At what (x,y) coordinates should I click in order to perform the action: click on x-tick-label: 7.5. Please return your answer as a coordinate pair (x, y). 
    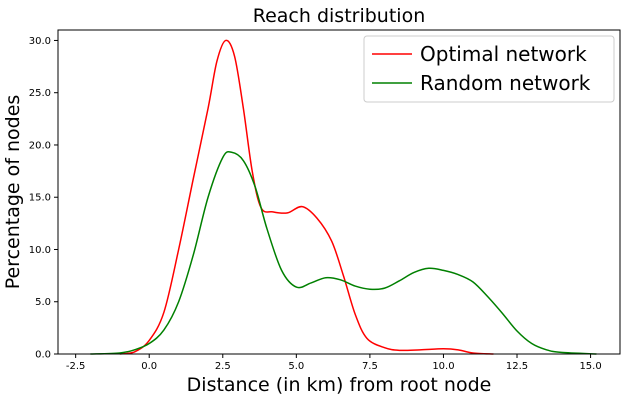
    Looking at the image, I should click on (370, 366).